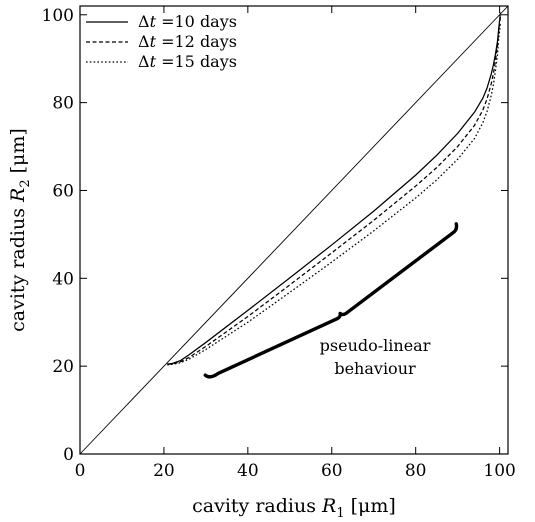 The image size is (535, 522). Describe the element at coordinates (164, 471) in the screenshot. I see `x-tick-label: 20` at that location.